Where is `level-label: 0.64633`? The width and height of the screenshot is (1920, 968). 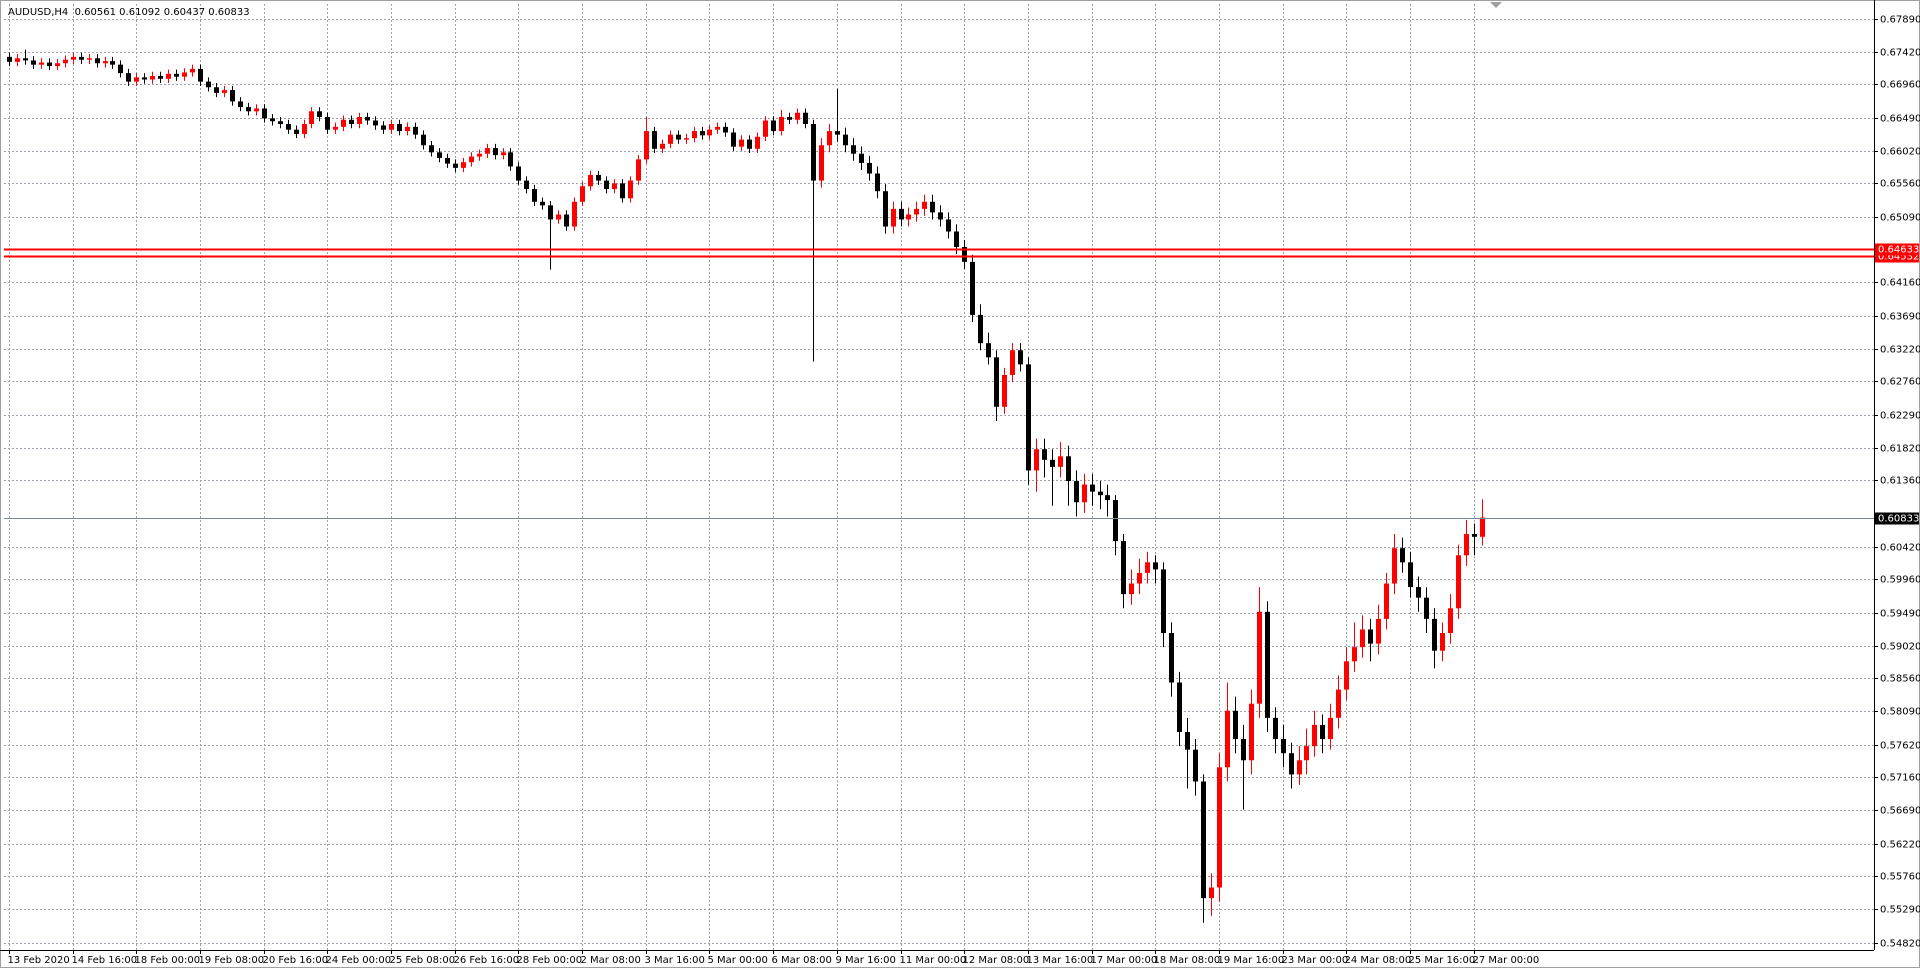
level-label: 0.64633 is located at coordinates (1898, 250).